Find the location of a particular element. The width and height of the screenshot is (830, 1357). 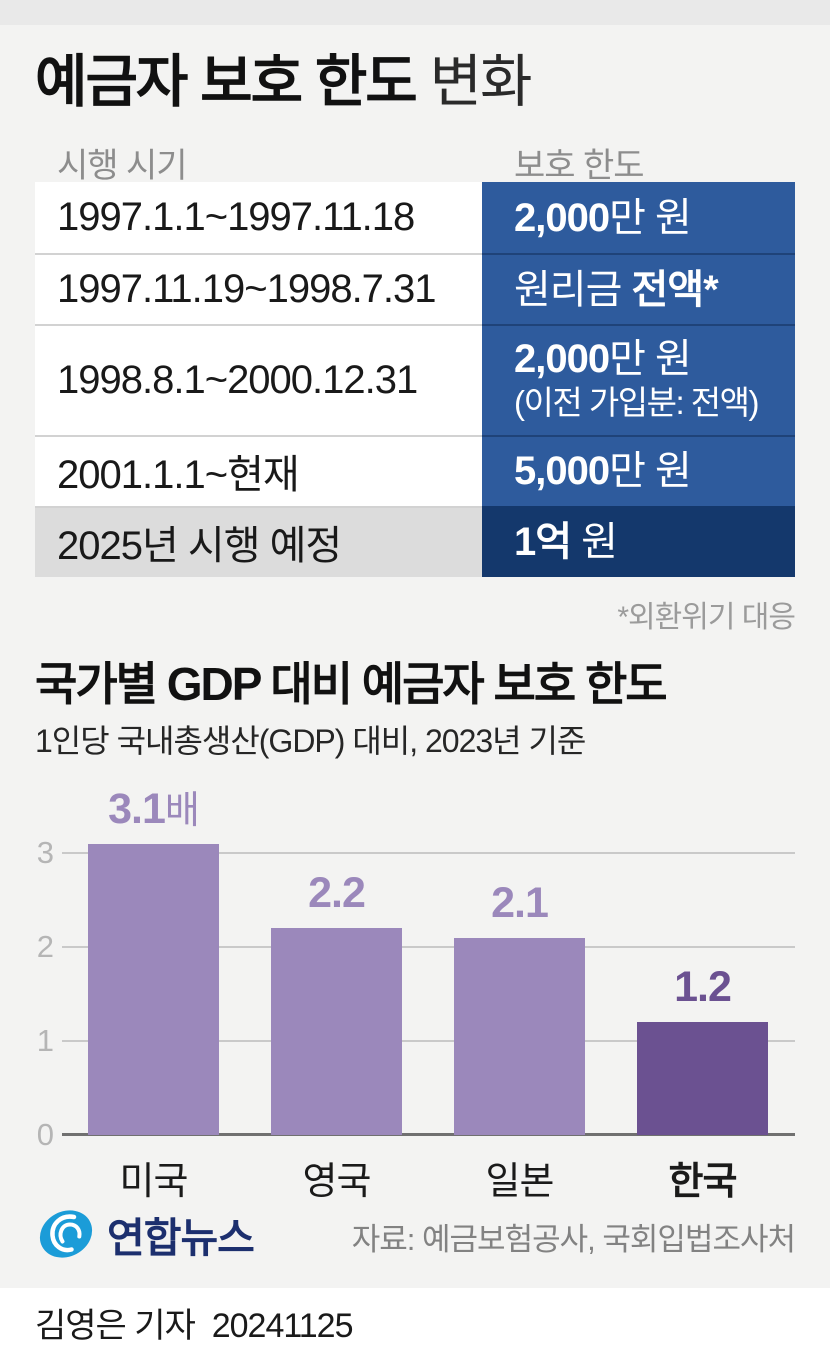

page-title-strong: 예금자 보호 한도 is located at coordinates (226, 82).